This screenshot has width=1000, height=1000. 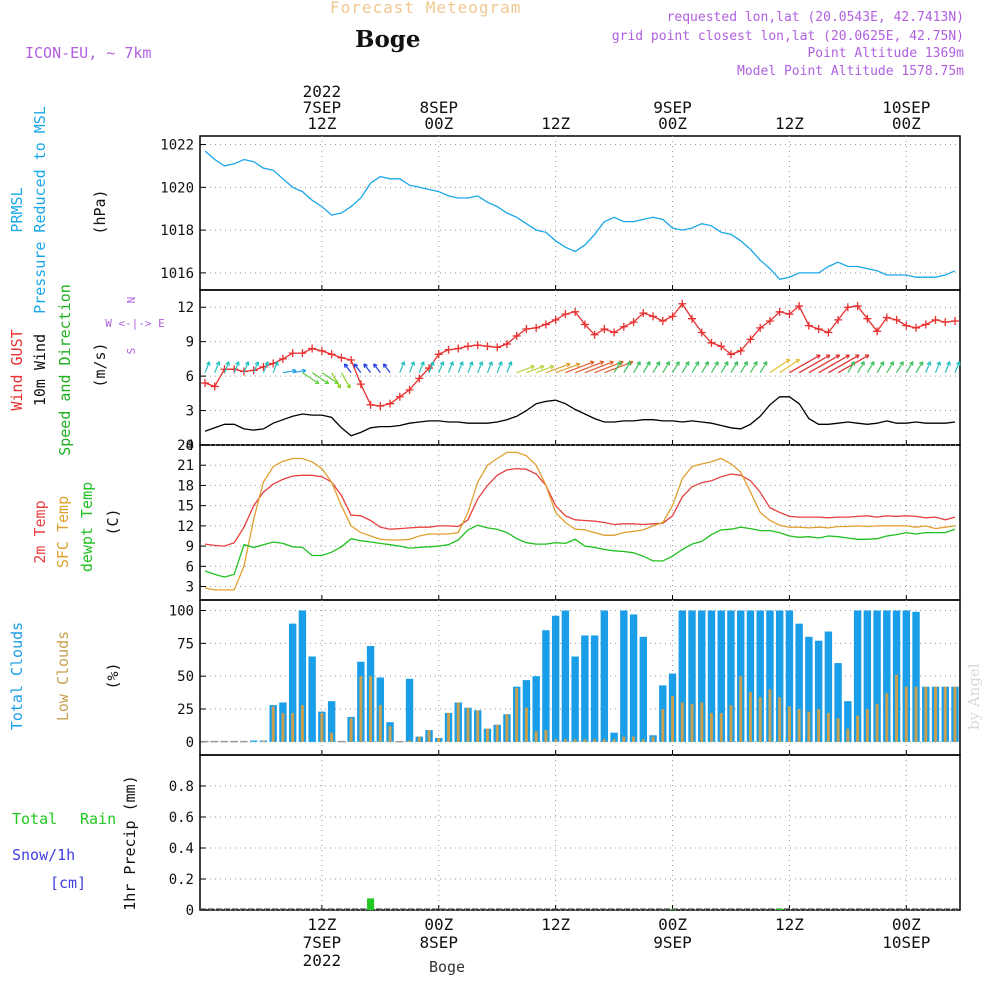 What do you see at coordinates (789, 924) in the screenshot?
I see `bottom-time-label: 12Z` at bounding box center [789, 924].